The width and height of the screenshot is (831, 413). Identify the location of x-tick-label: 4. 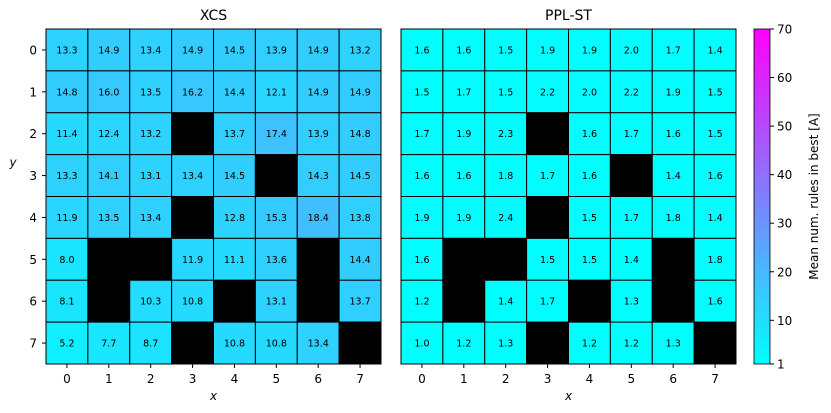
(590, 379).